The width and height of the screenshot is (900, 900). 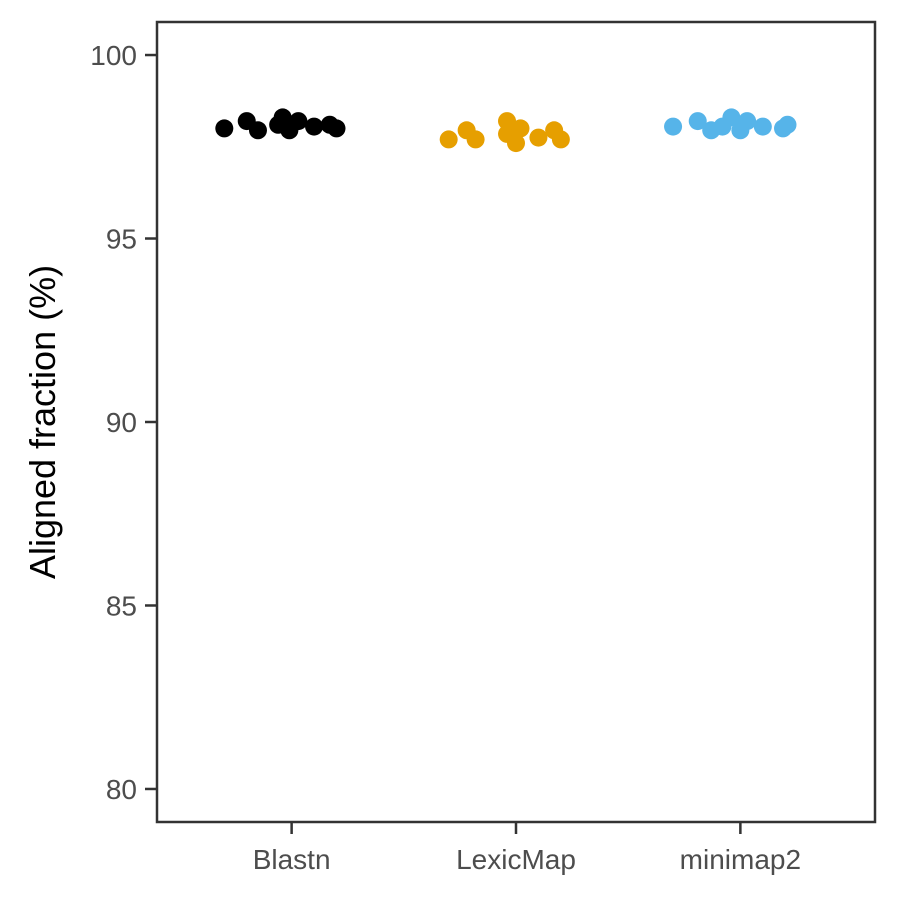 What do you see at coordinates (121, 605) in the screenshot?
I see `y-tick-label: 85` at bounding box center [121, 605].